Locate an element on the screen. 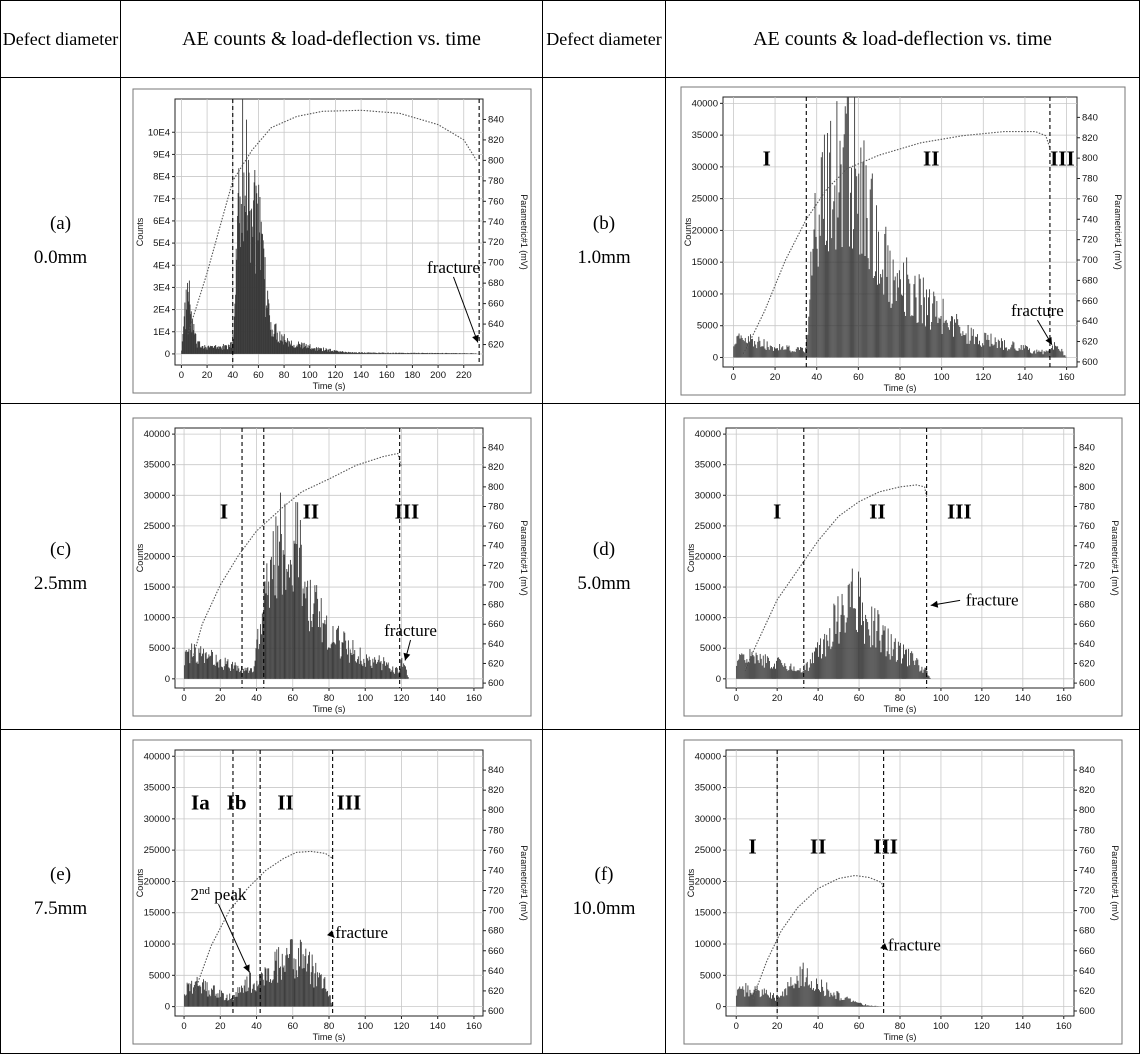 The height and width of the screenshot is (1055, 1140). y2-tick-label: 640 is located at coordinates (496, 643).